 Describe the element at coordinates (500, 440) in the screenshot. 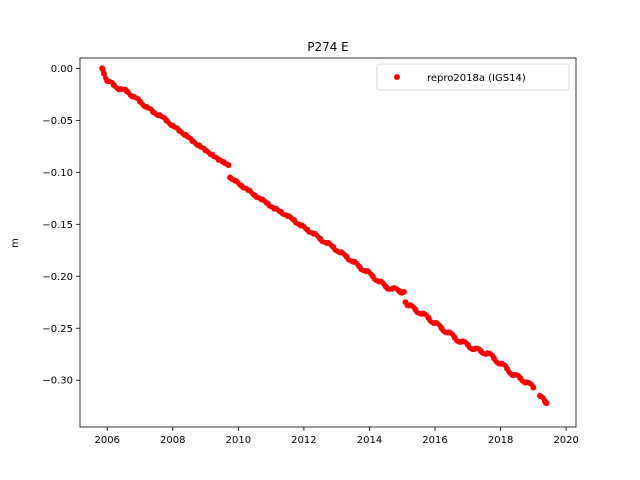

I see `x-tick-label: 2018` at that location.